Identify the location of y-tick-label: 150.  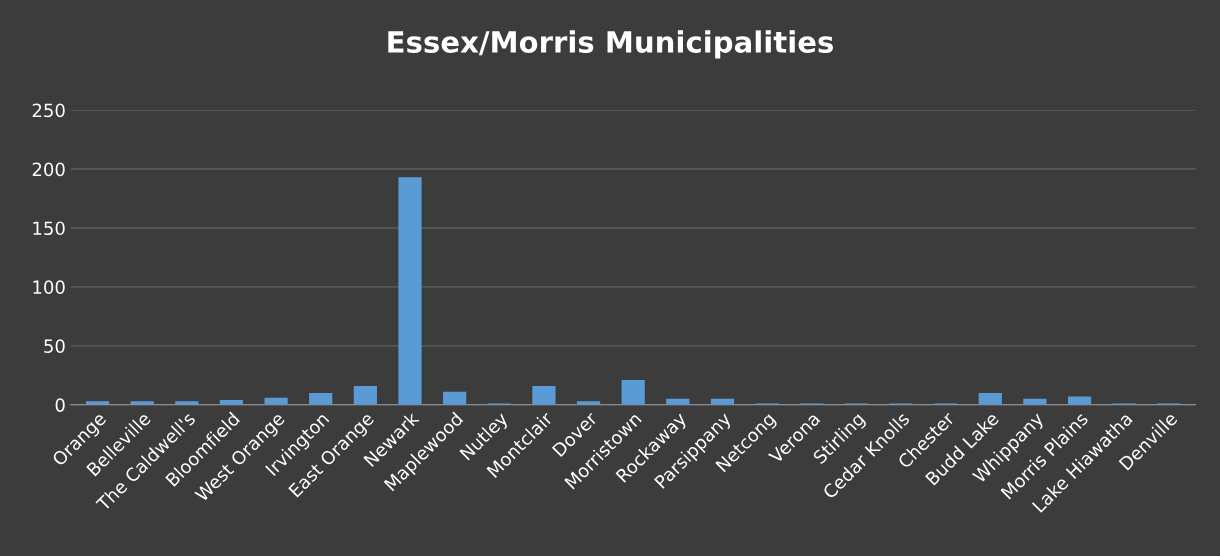
(49, 228).